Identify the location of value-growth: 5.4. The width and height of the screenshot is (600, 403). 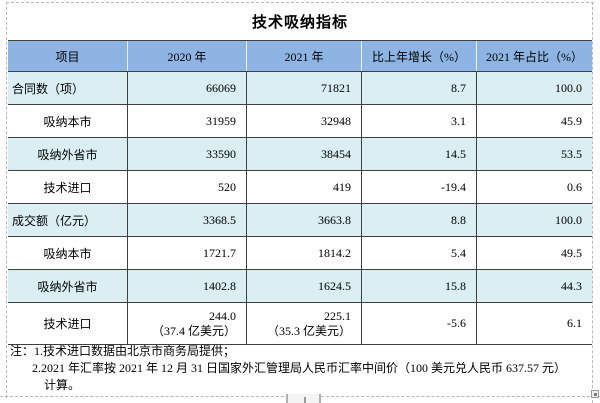
(419, 253).